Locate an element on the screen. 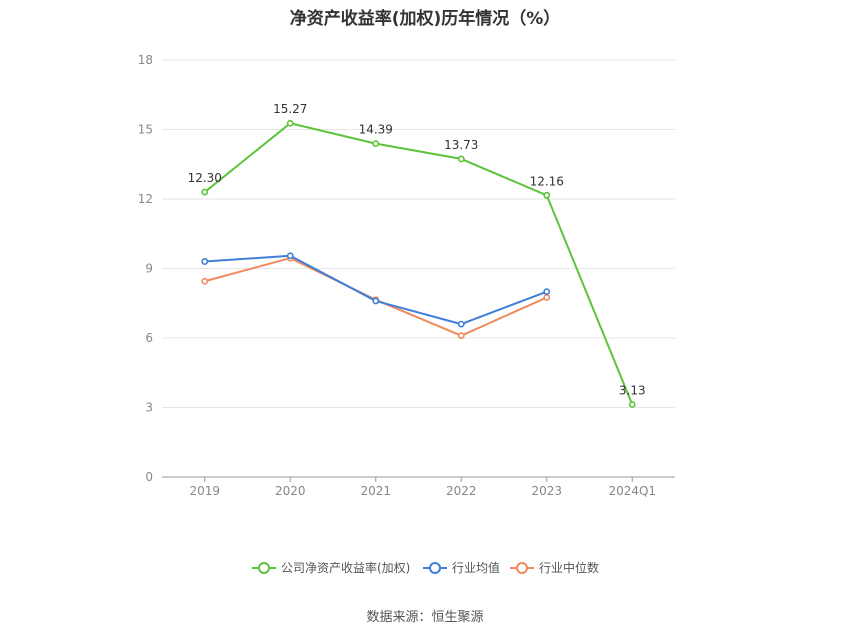 This screenshot has height=637, width=850. data-label: 13.73 is located at coordinates (461, 145).